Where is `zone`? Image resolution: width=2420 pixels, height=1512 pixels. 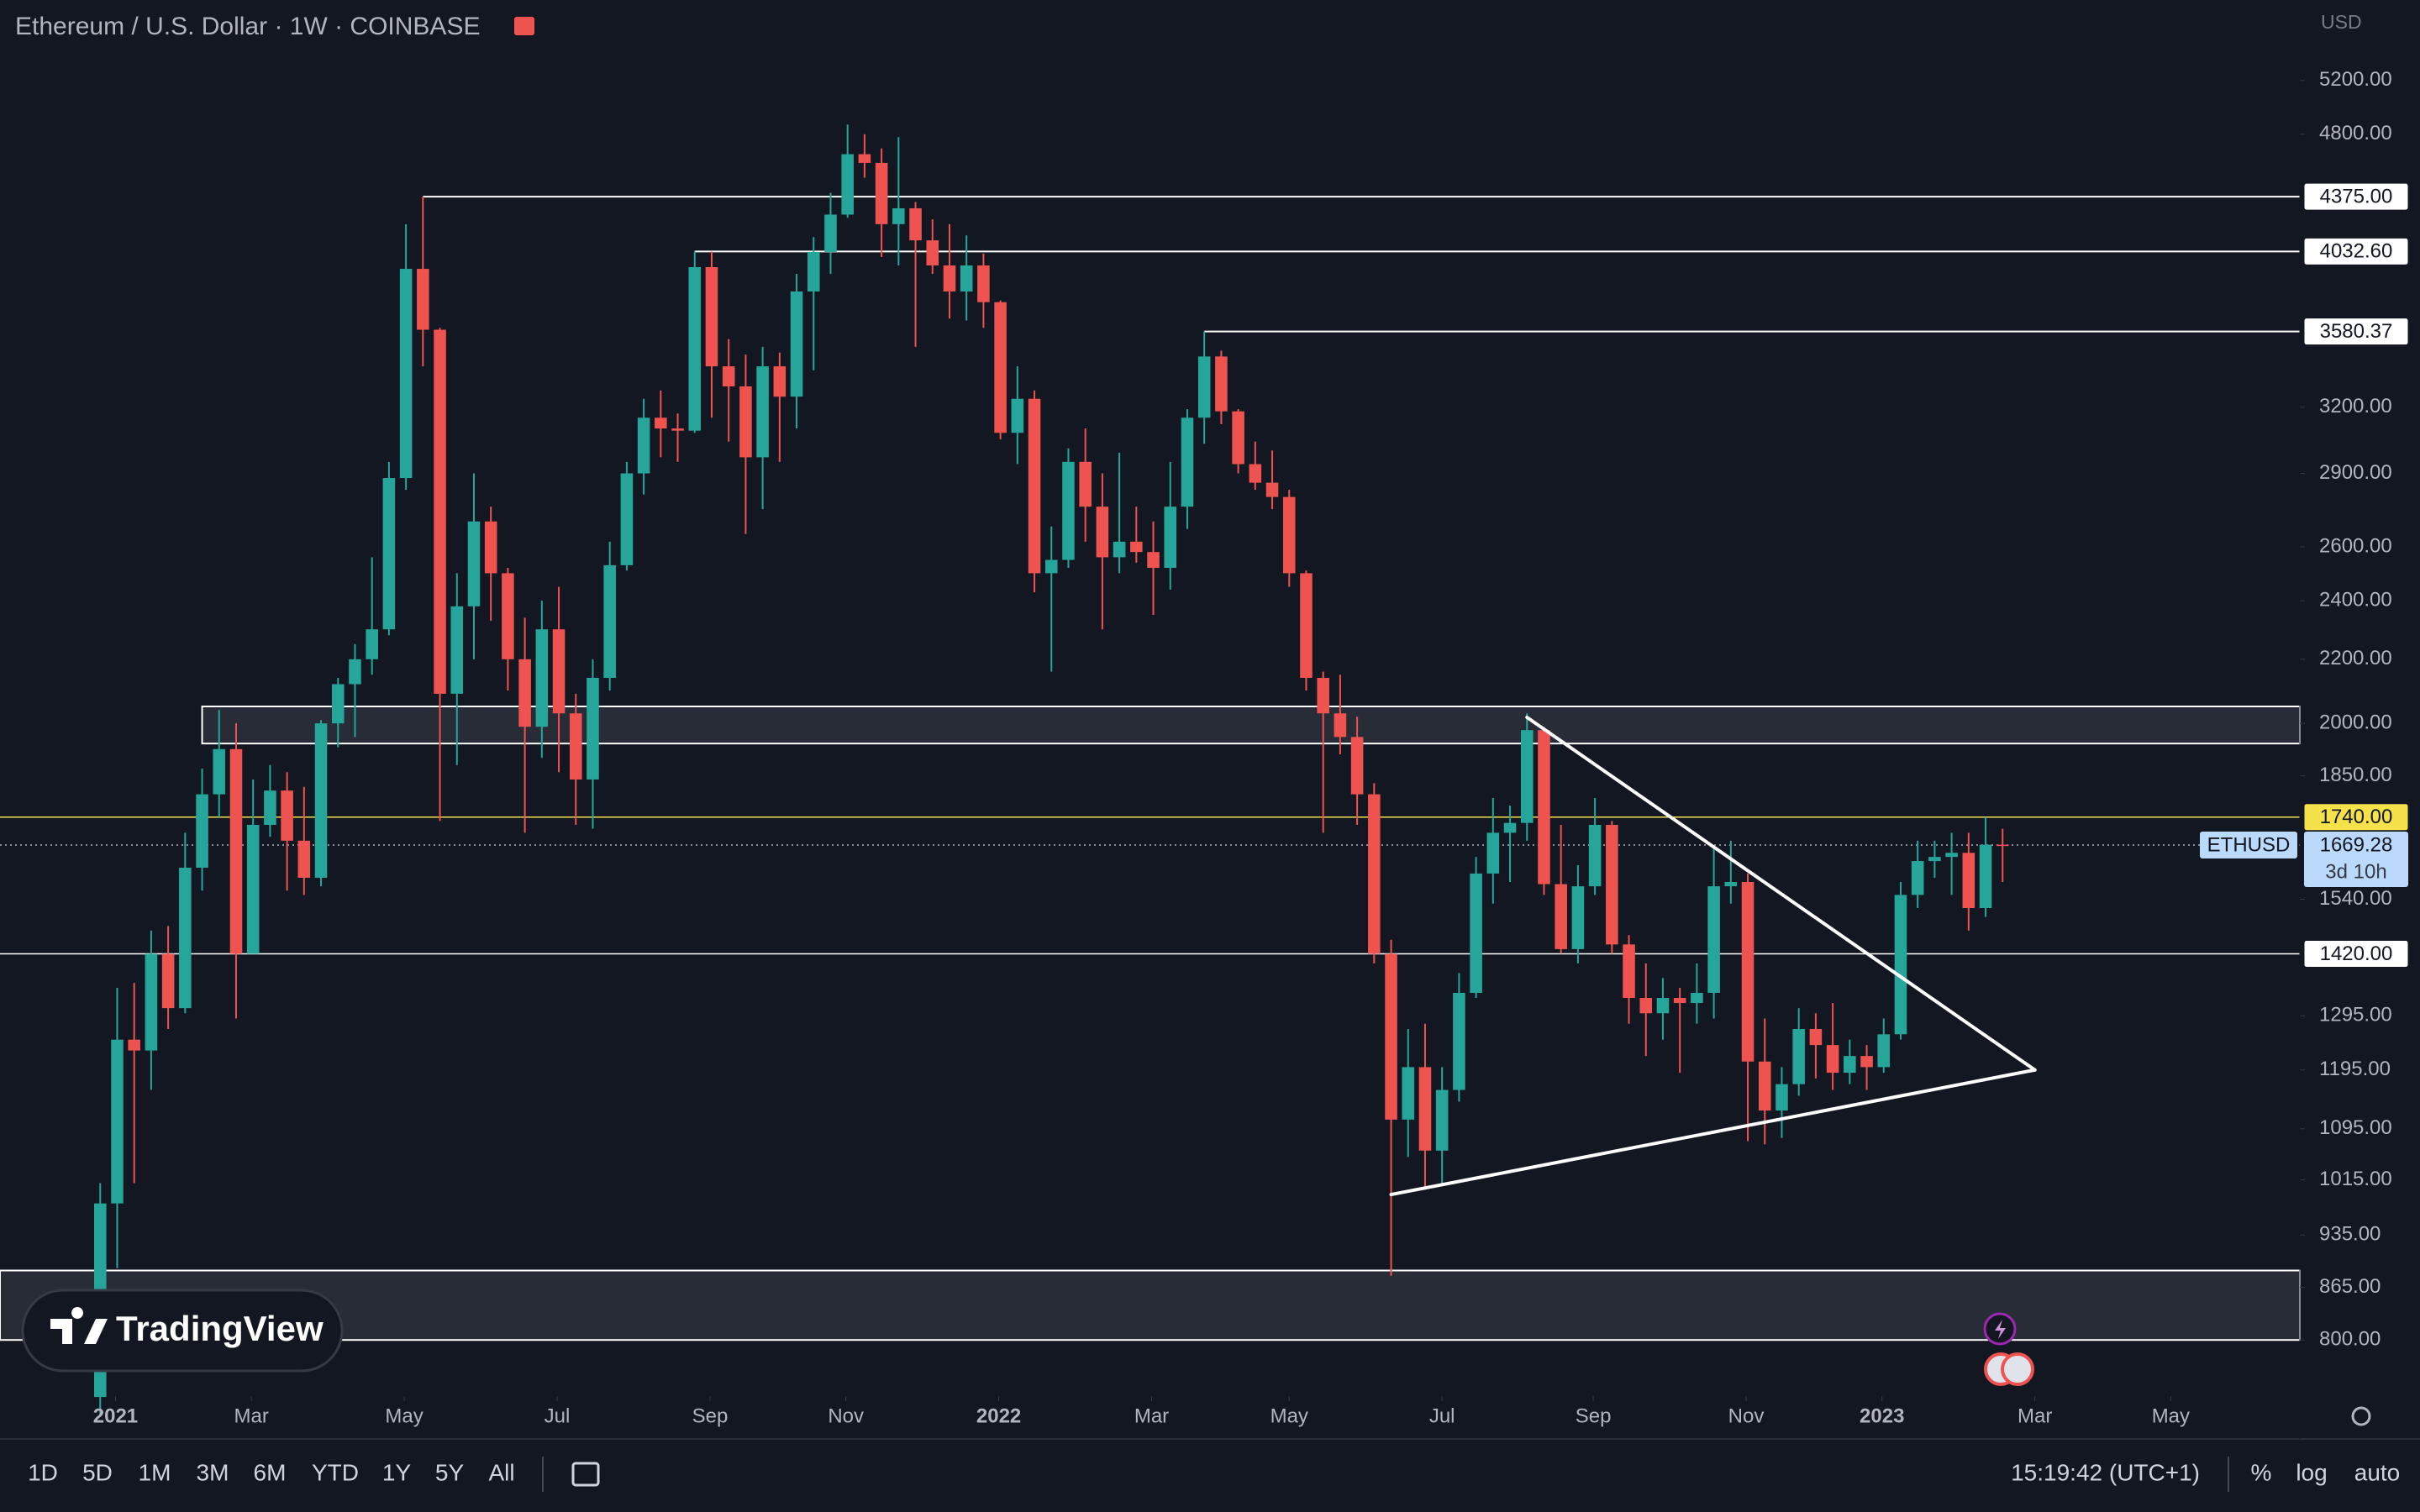 zone is located at coordinates (1150, 1305).